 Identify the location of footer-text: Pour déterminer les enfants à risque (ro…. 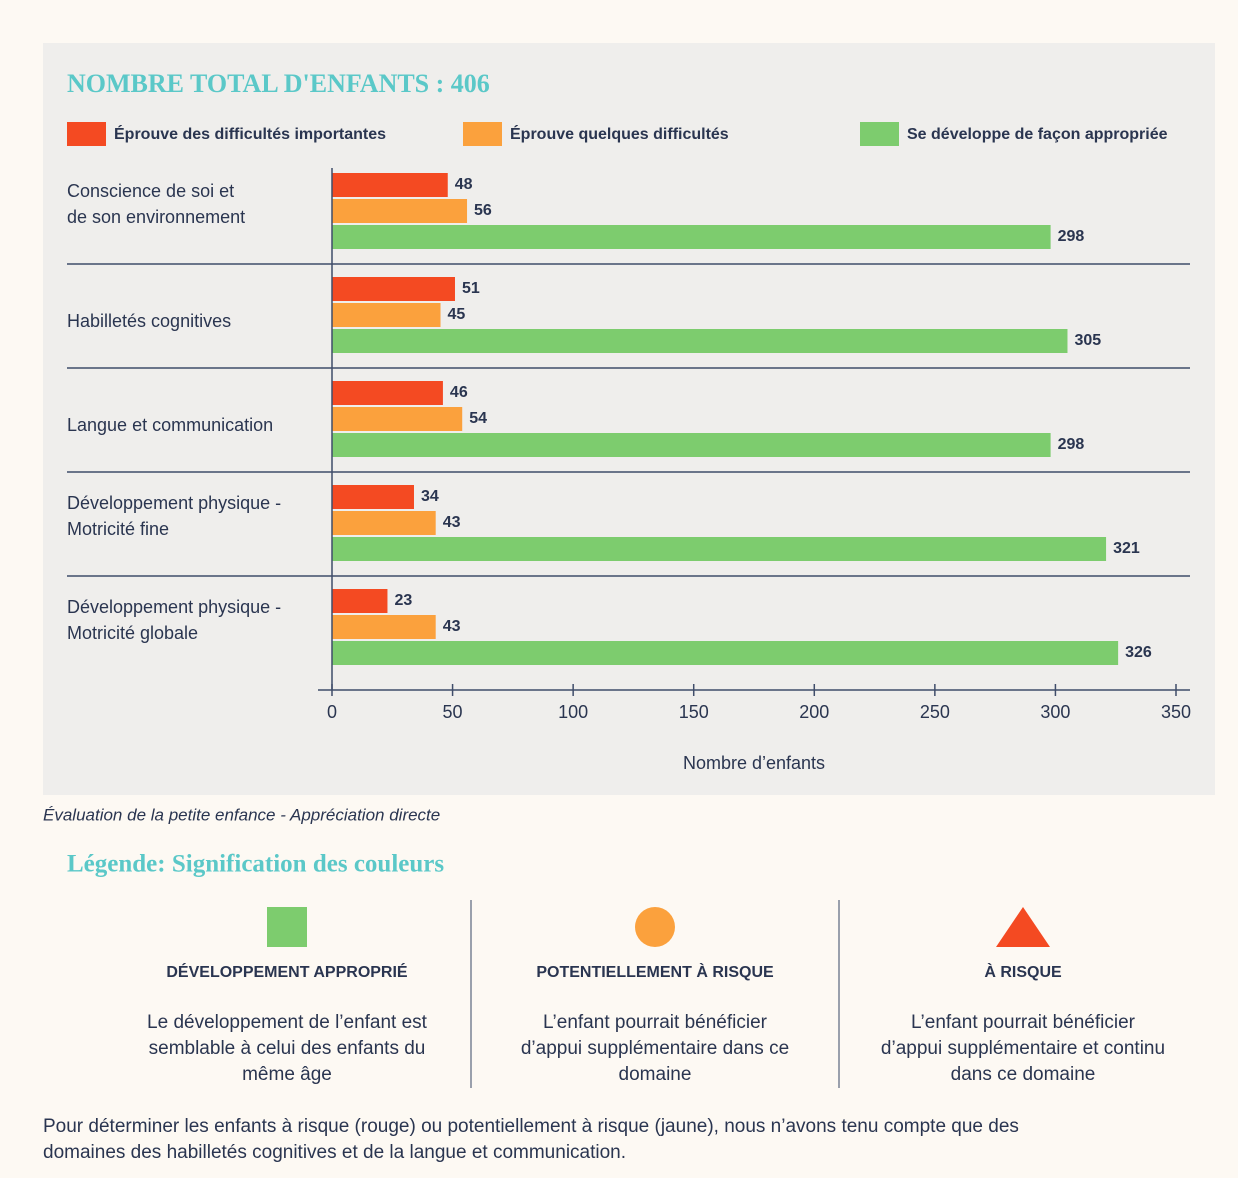
(531, 1126).